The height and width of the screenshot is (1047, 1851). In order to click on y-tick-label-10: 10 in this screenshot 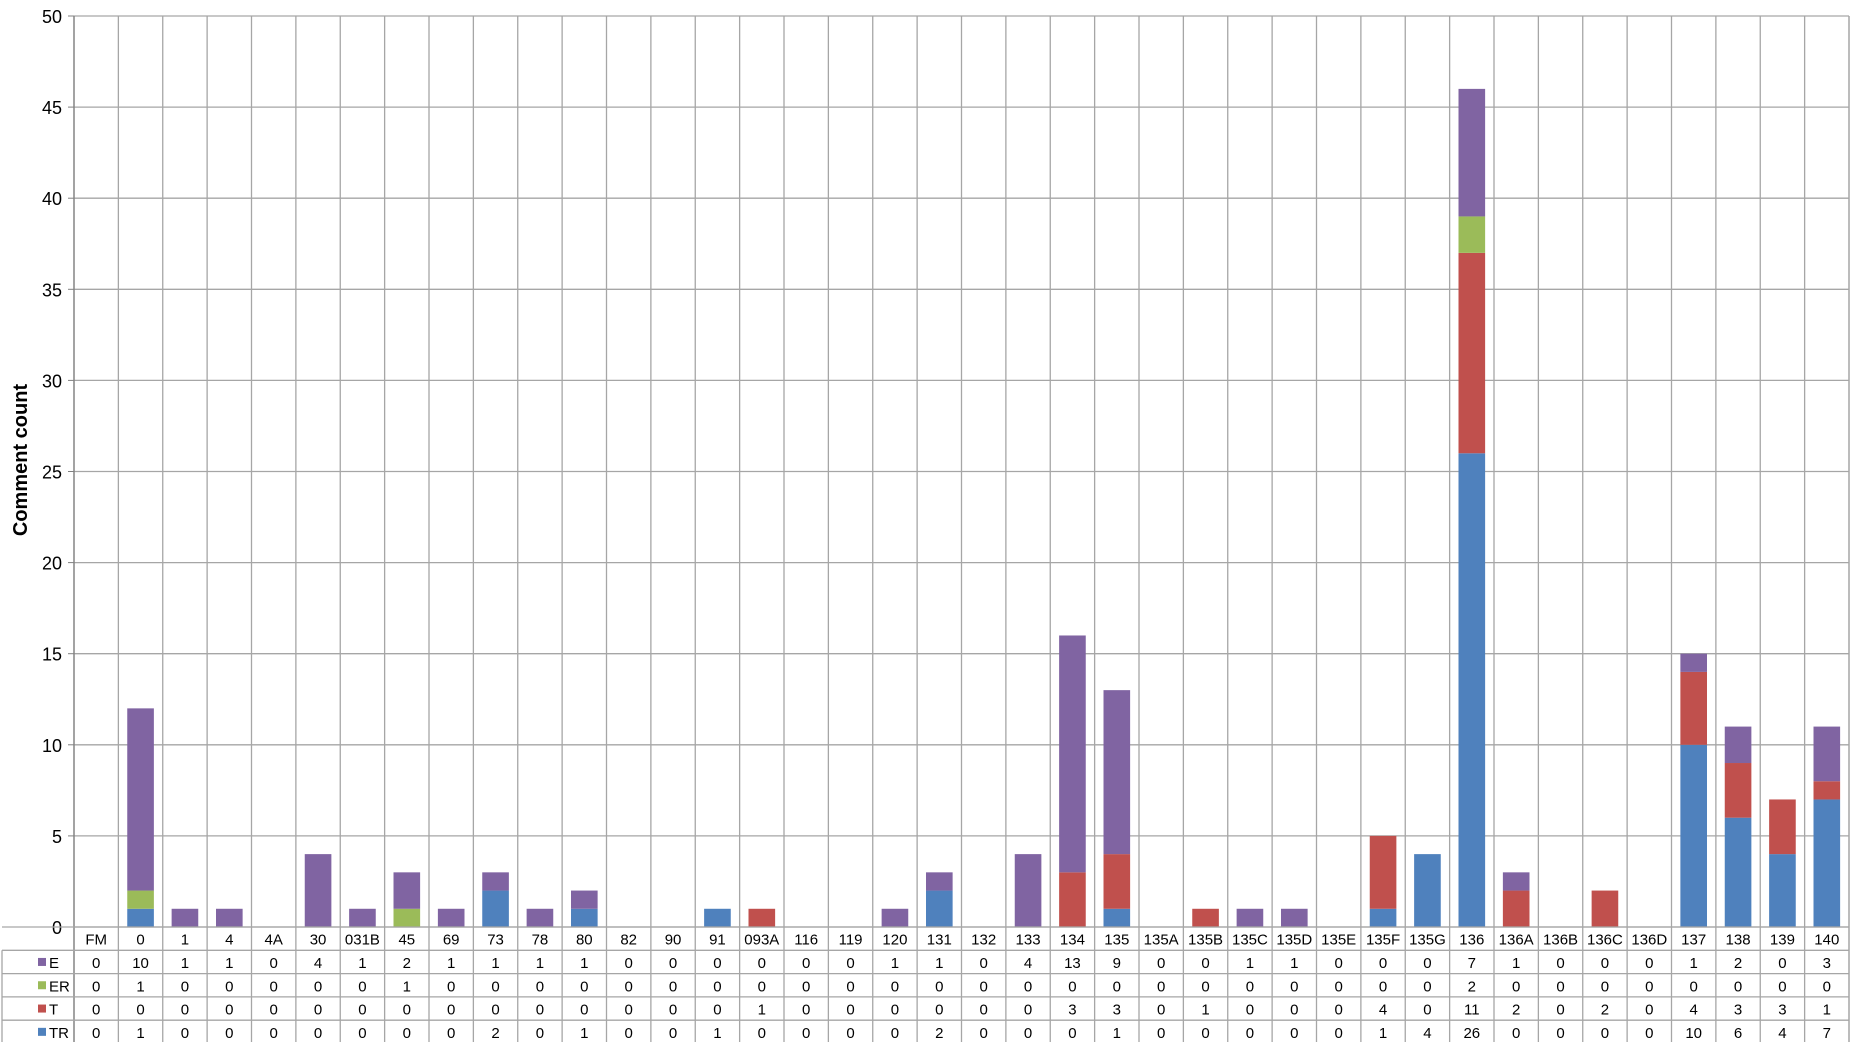, I will do `click(52, 746)`.